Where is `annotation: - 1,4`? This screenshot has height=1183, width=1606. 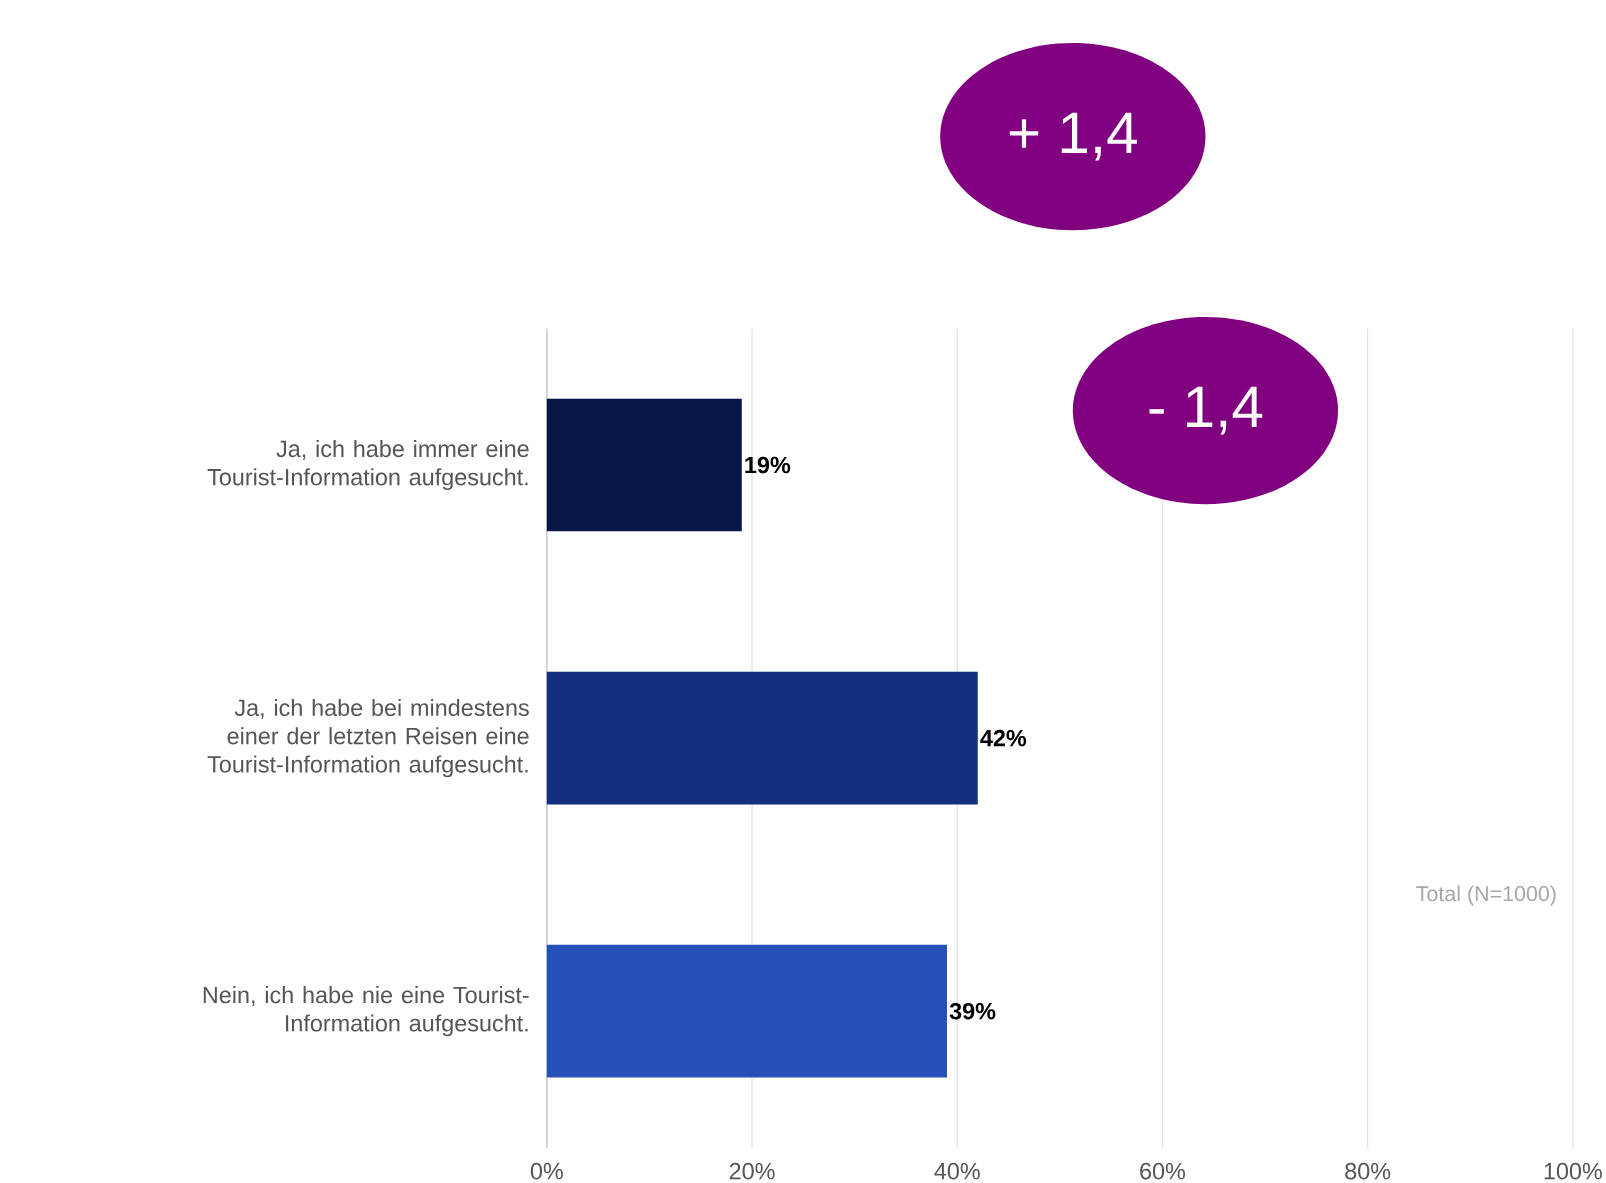 annotation: - 1,4 is located at coordinates (1206, 410).